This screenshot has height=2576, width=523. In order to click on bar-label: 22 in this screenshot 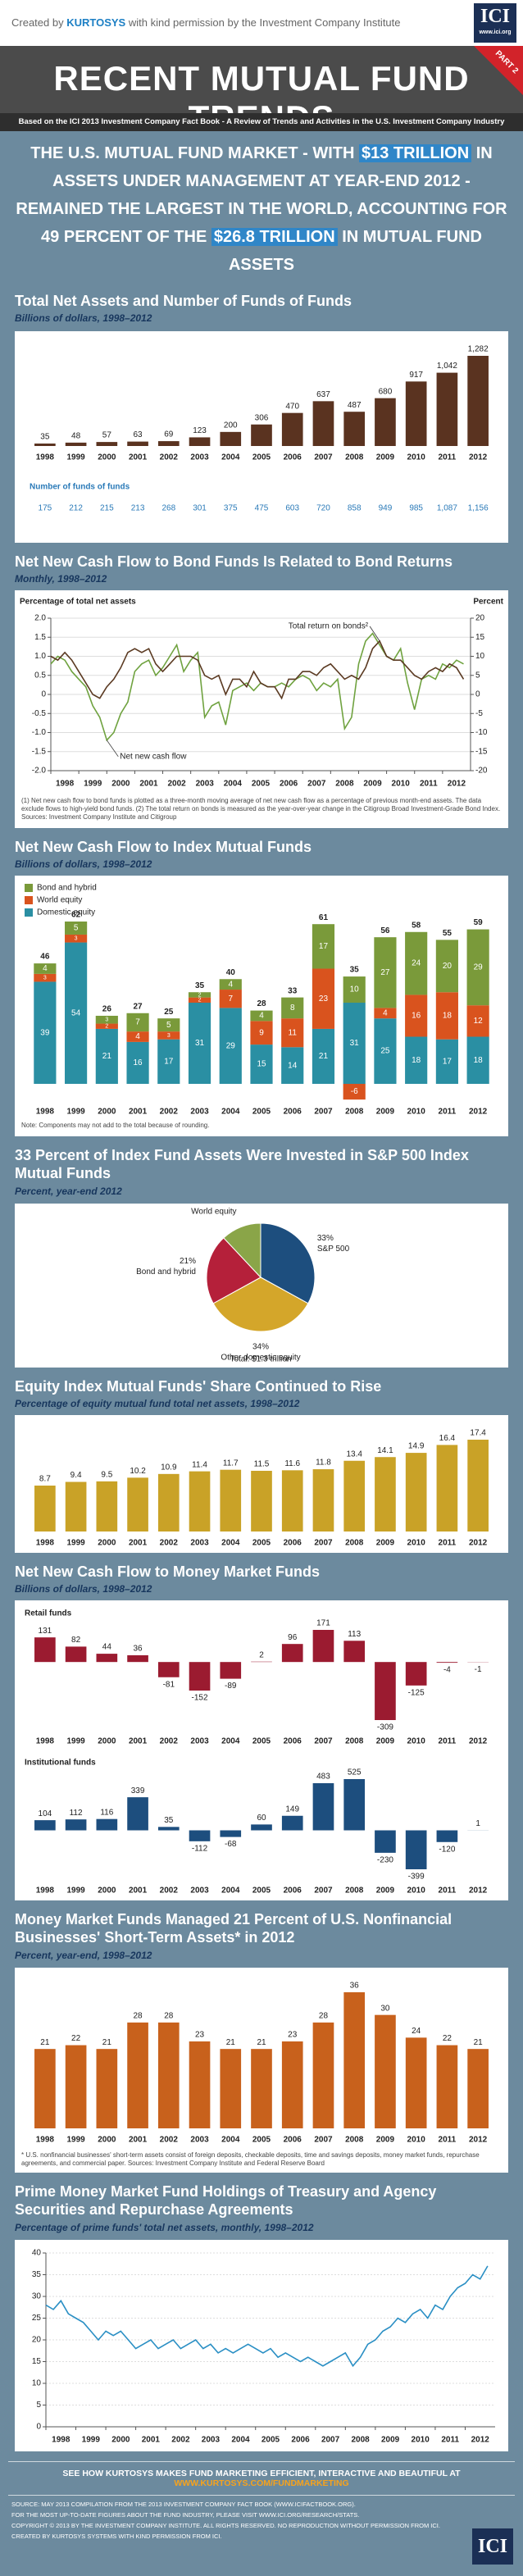, I will do `click(448, 2039)`.